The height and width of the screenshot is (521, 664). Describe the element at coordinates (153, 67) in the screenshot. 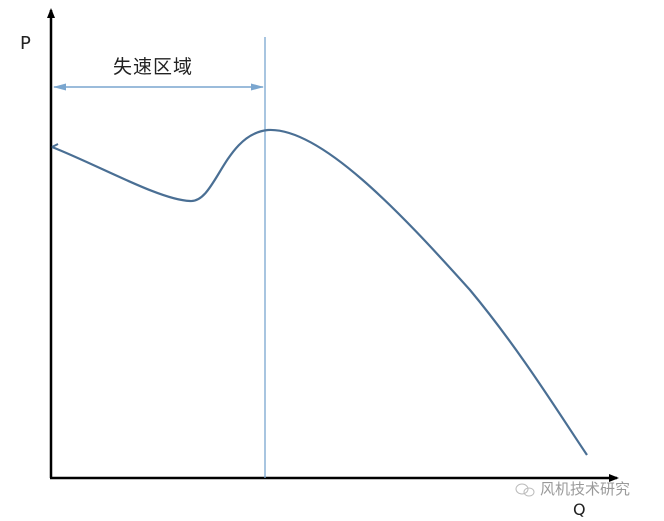

I see `stall-region-label: 失速区域` at that location.